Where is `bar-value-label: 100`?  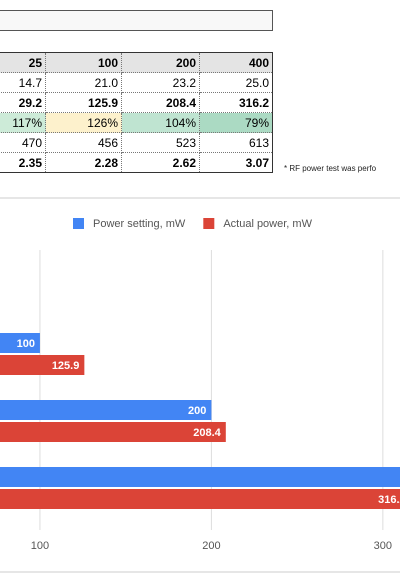
bar-value-label: 100 is located at coordinates (26, 344).